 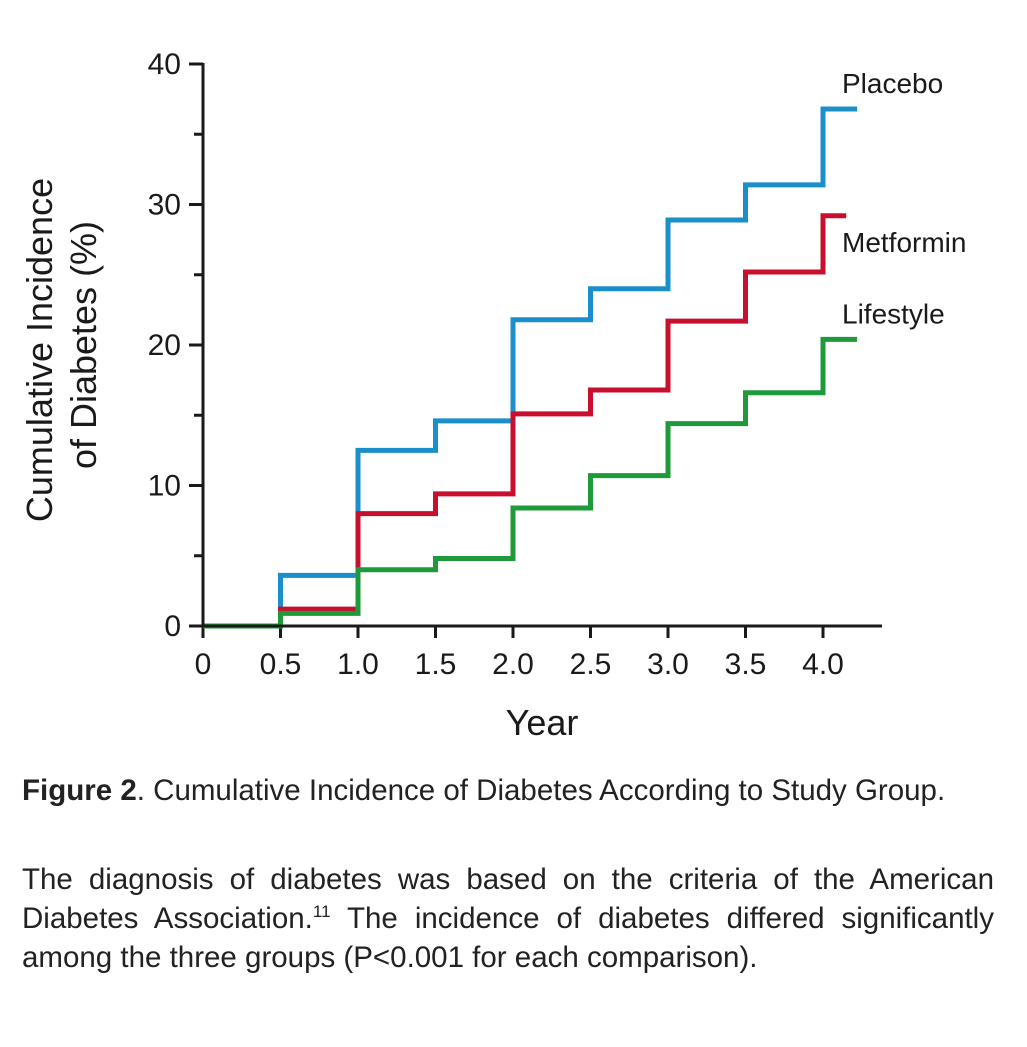 I want to click on x-axis-ticks: 0 0.5 1.0 1.5 2.0 2.5 3.0 3.5 4.0, so click(x=519, y=653).